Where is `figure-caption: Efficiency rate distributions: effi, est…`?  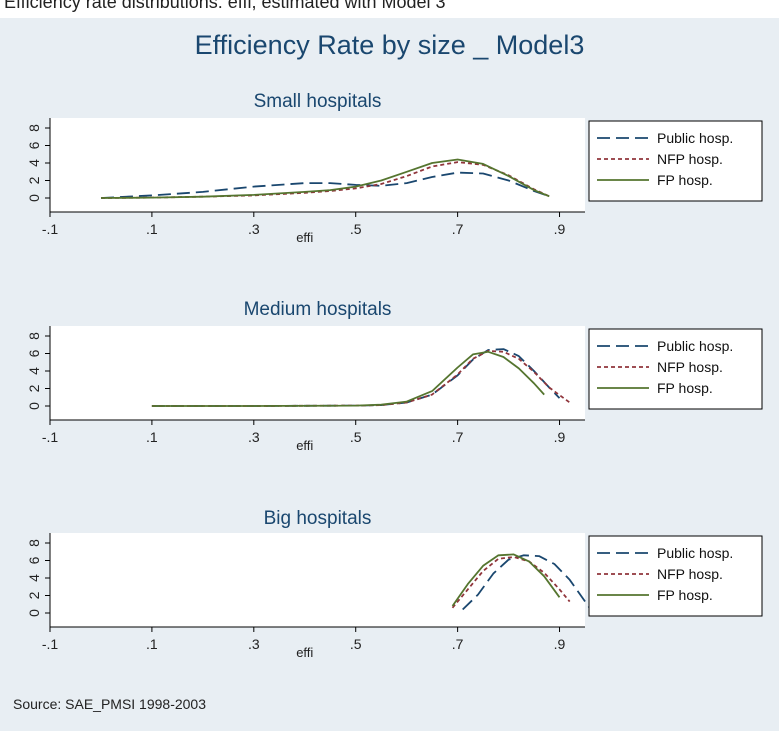 figure-caption: Efficiency rate distributions: effi, est… is located at coordinates (225, 6).